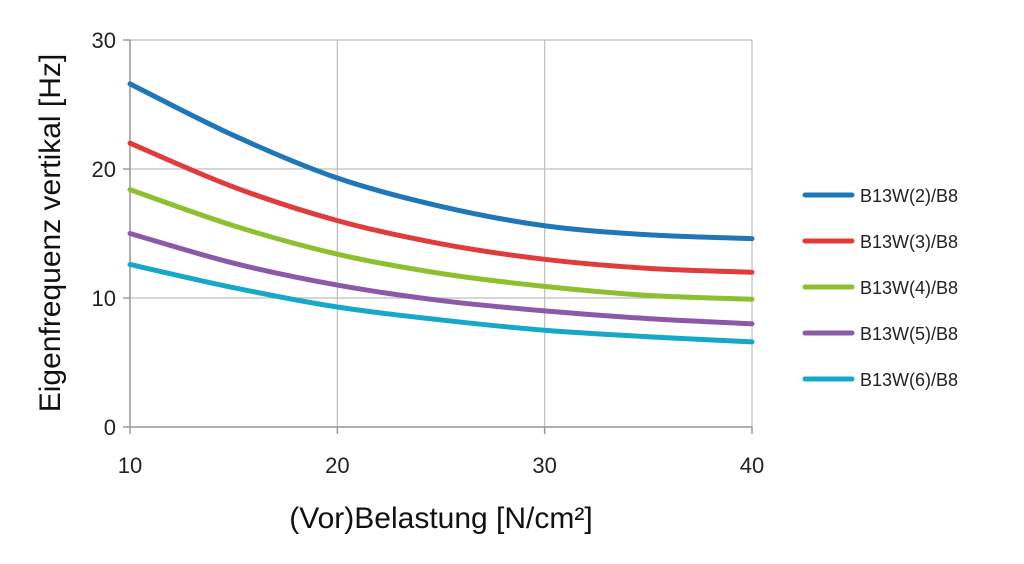 The width and height of the screenshot is (1024, 564). What do you see at coordinates (909, 196) in the screenshot?
I see `legend-label: B13W(2)/B8` at bounding box center [909, 196].